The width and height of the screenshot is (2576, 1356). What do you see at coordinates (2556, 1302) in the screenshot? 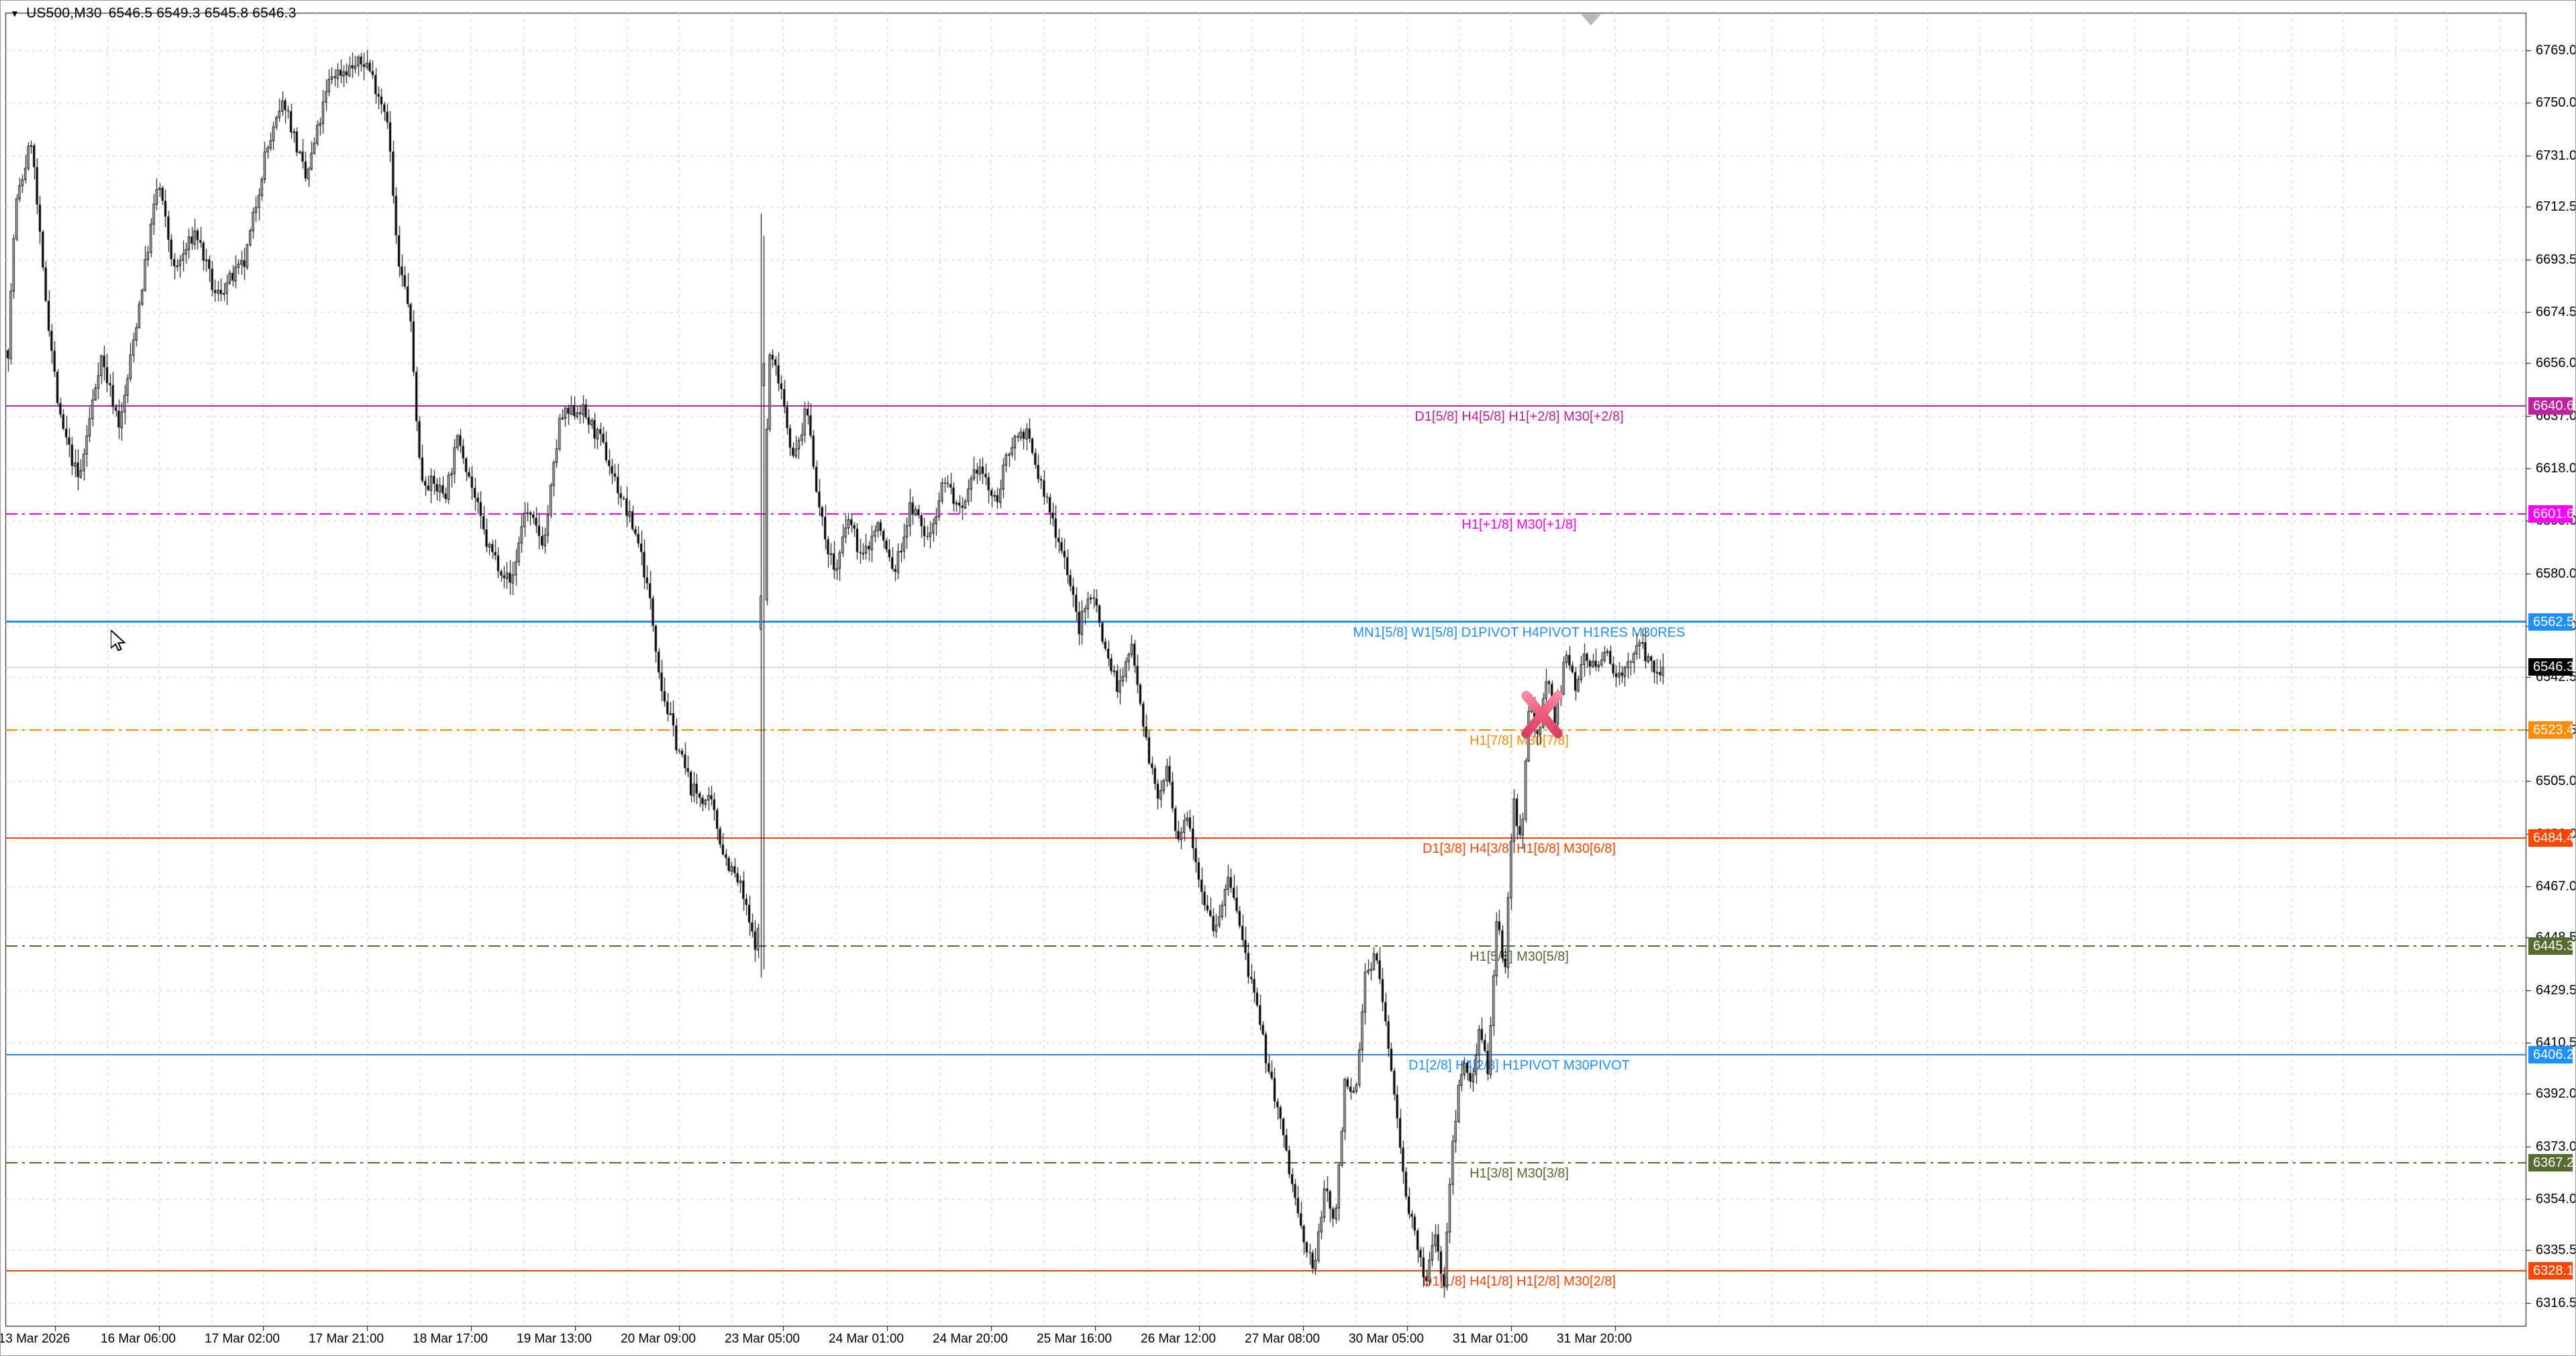
I see `price-axis-tick-label: 6316.5` at bounding box center [2556, 1302].